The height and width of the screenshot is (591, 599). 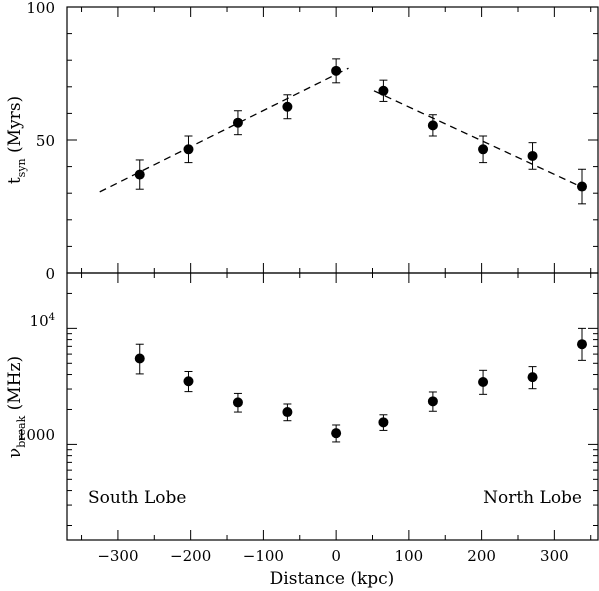 I want to click on top-y-axis-unit: (Myrs), so click(x=15, y=127).